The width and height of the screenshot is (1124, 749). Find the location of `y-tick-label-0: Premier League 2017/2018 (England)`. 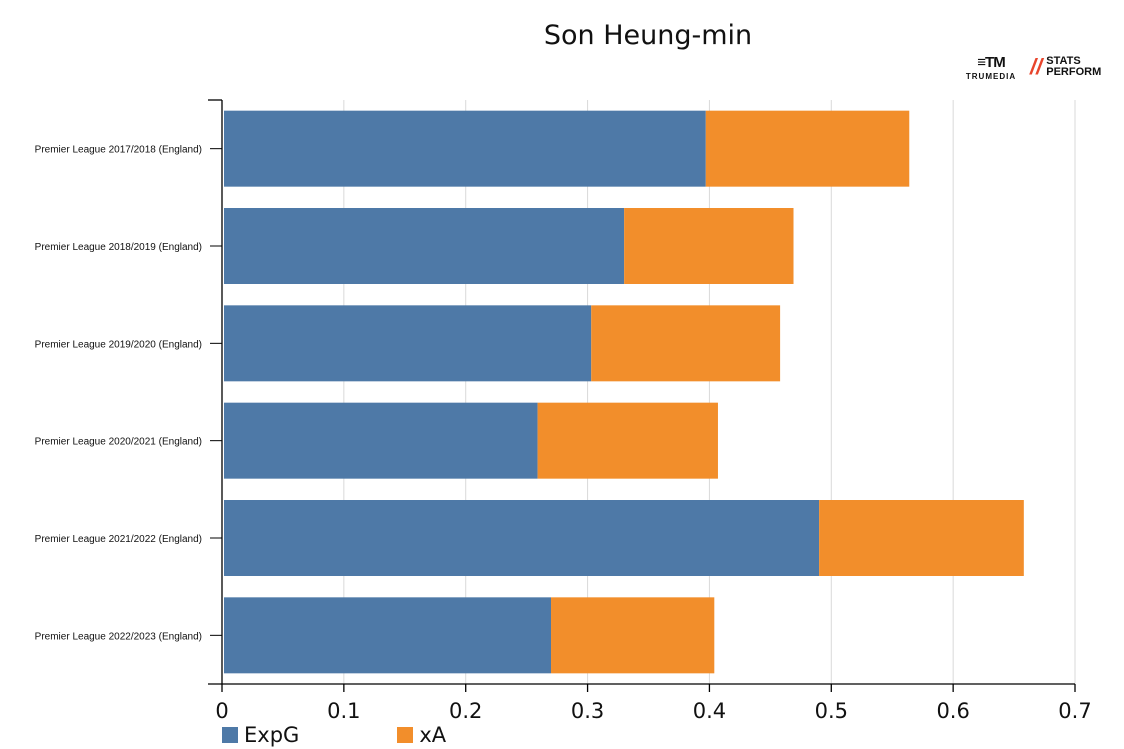

y-tick-label-0: Premier League 2017/2018 (England) is located at coordinates (118, 150).